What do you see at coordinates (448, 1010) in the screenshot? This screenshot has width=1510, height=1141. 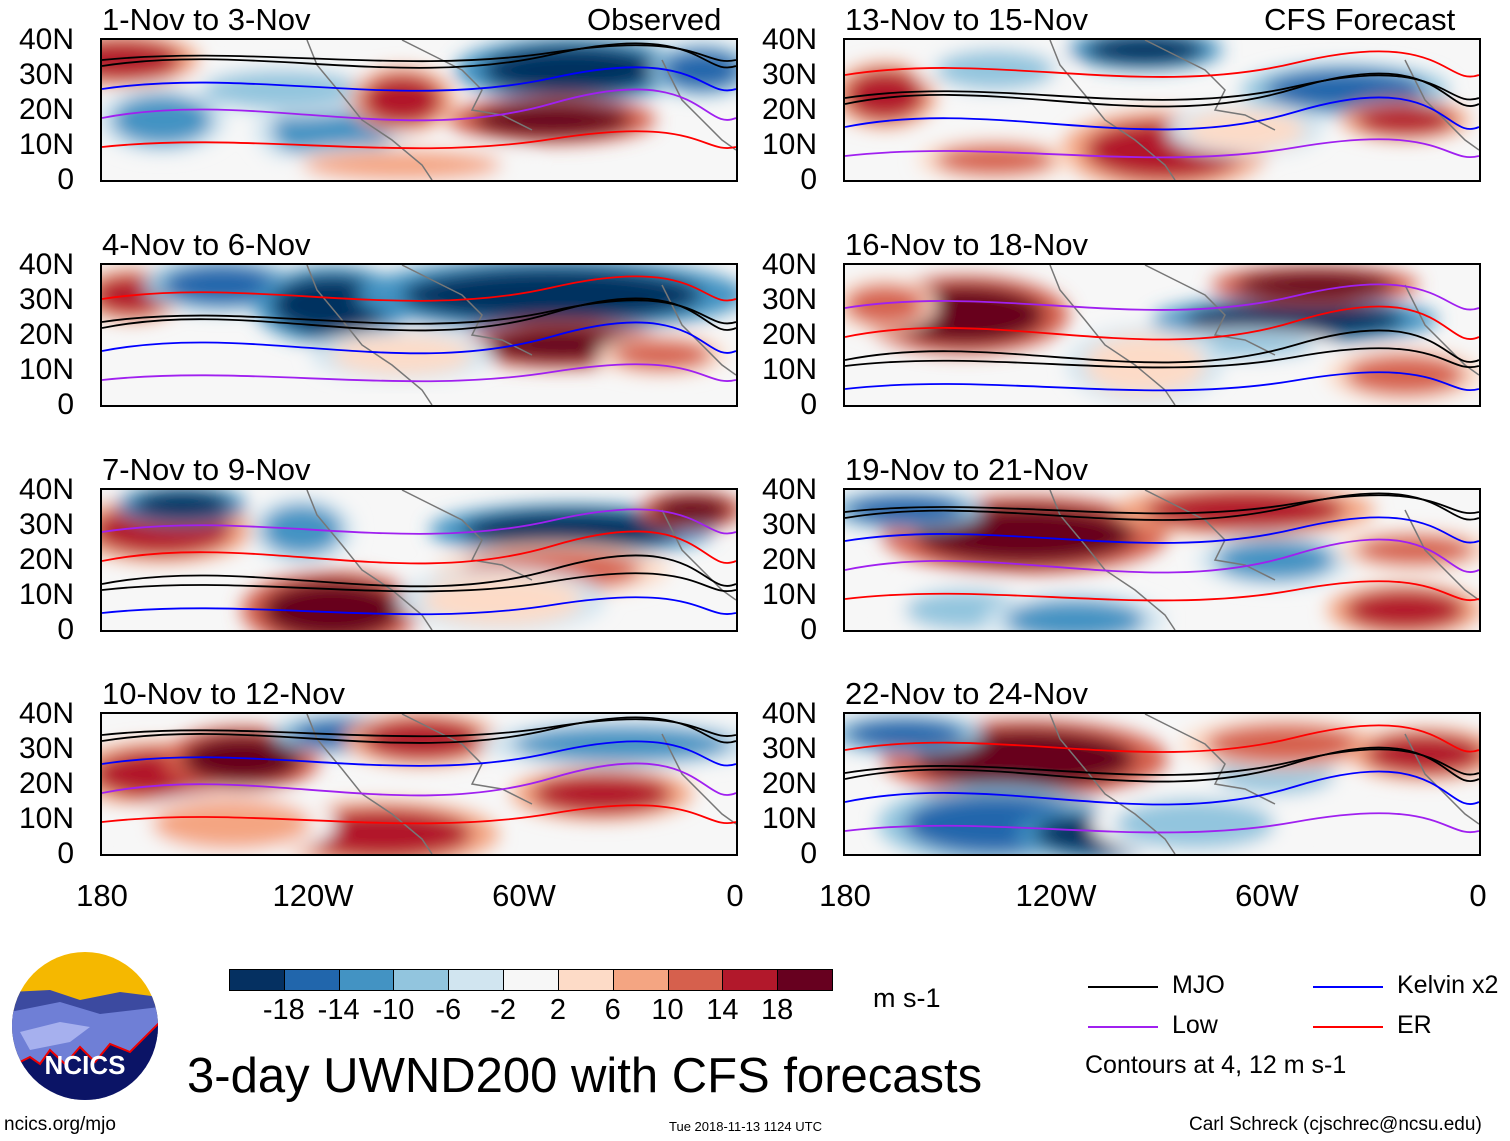 I see `colorbar-label: -6` at bounding box center [448, 1010].